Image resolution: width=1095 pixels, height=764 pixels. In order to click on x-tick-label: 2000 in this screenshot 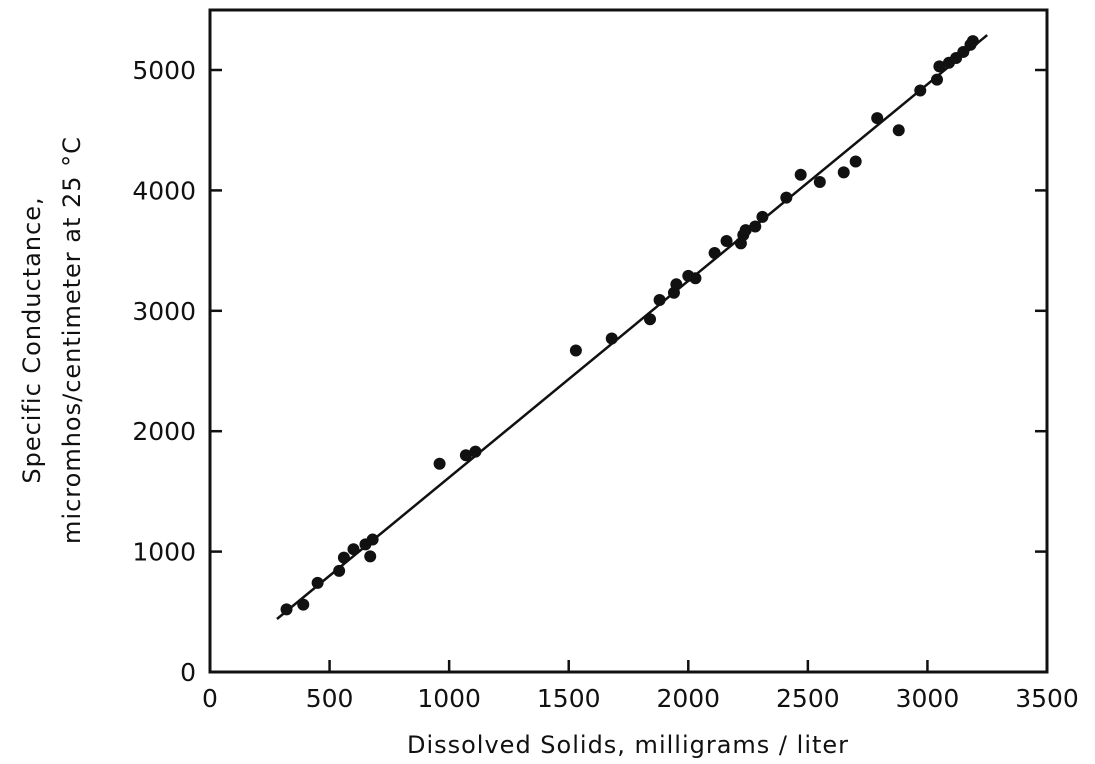, I will do `click(688, 698)`.